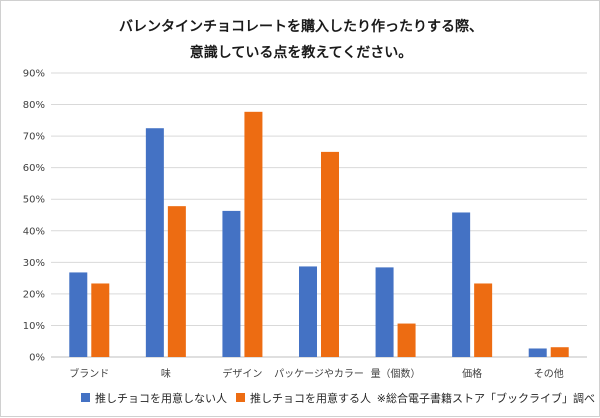  Describe the element at coordinates (34, 137) in the screenshot. I see `y-tick-label: 70%` at that location.